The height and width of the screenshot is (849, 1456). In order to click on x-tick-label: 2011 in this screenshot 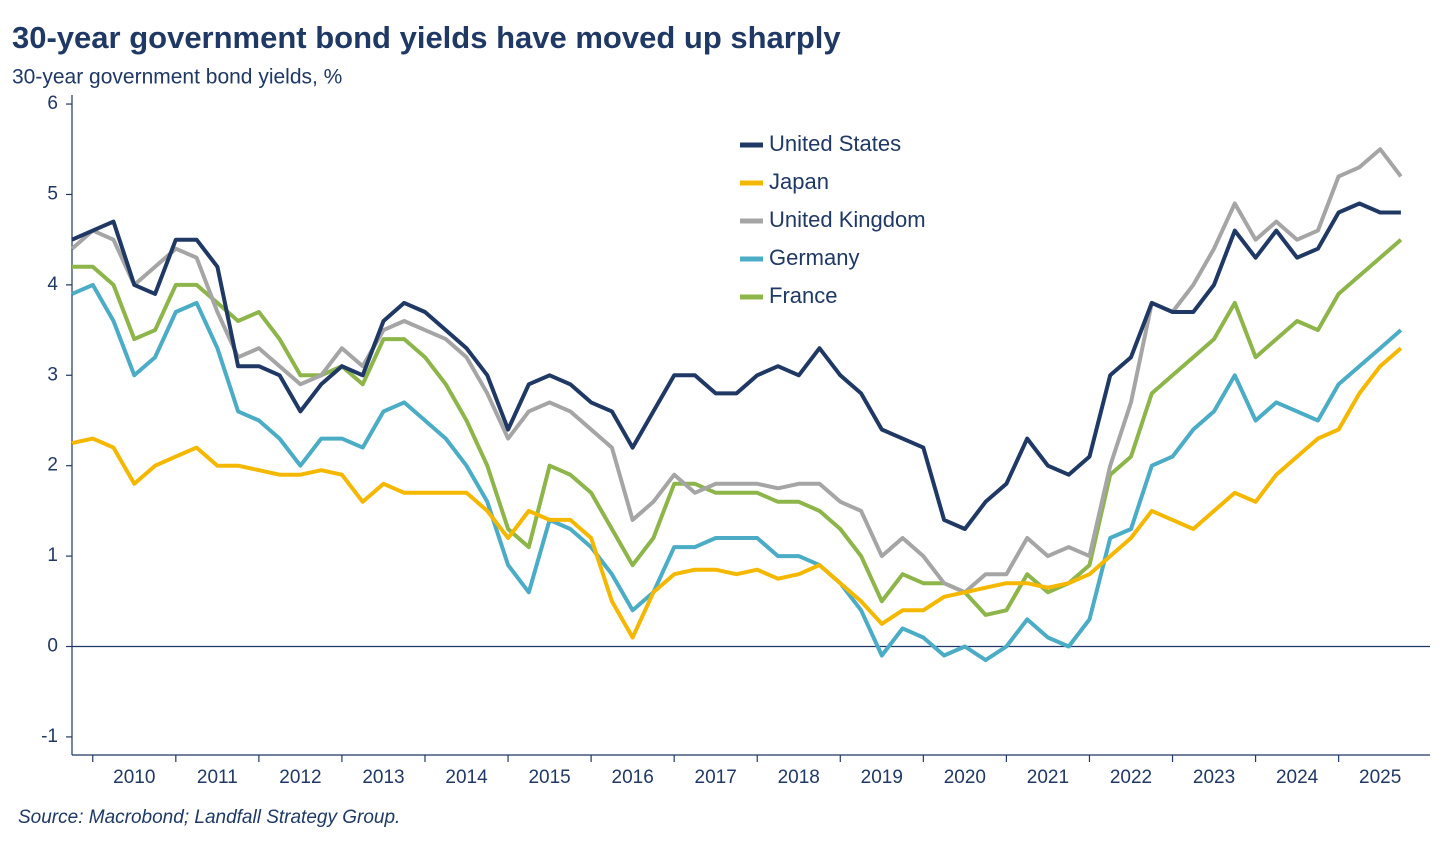, I will do `click(217, 777)`.